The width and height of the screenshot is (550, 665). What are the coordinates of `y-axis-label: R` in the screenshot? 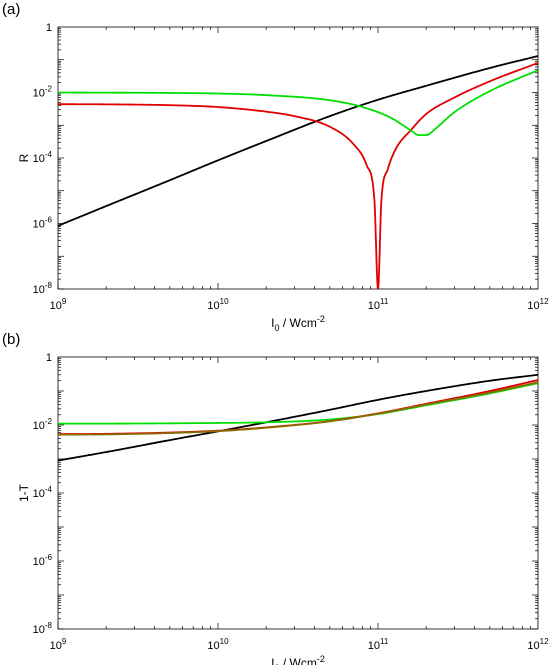 It's located at (24, 157).